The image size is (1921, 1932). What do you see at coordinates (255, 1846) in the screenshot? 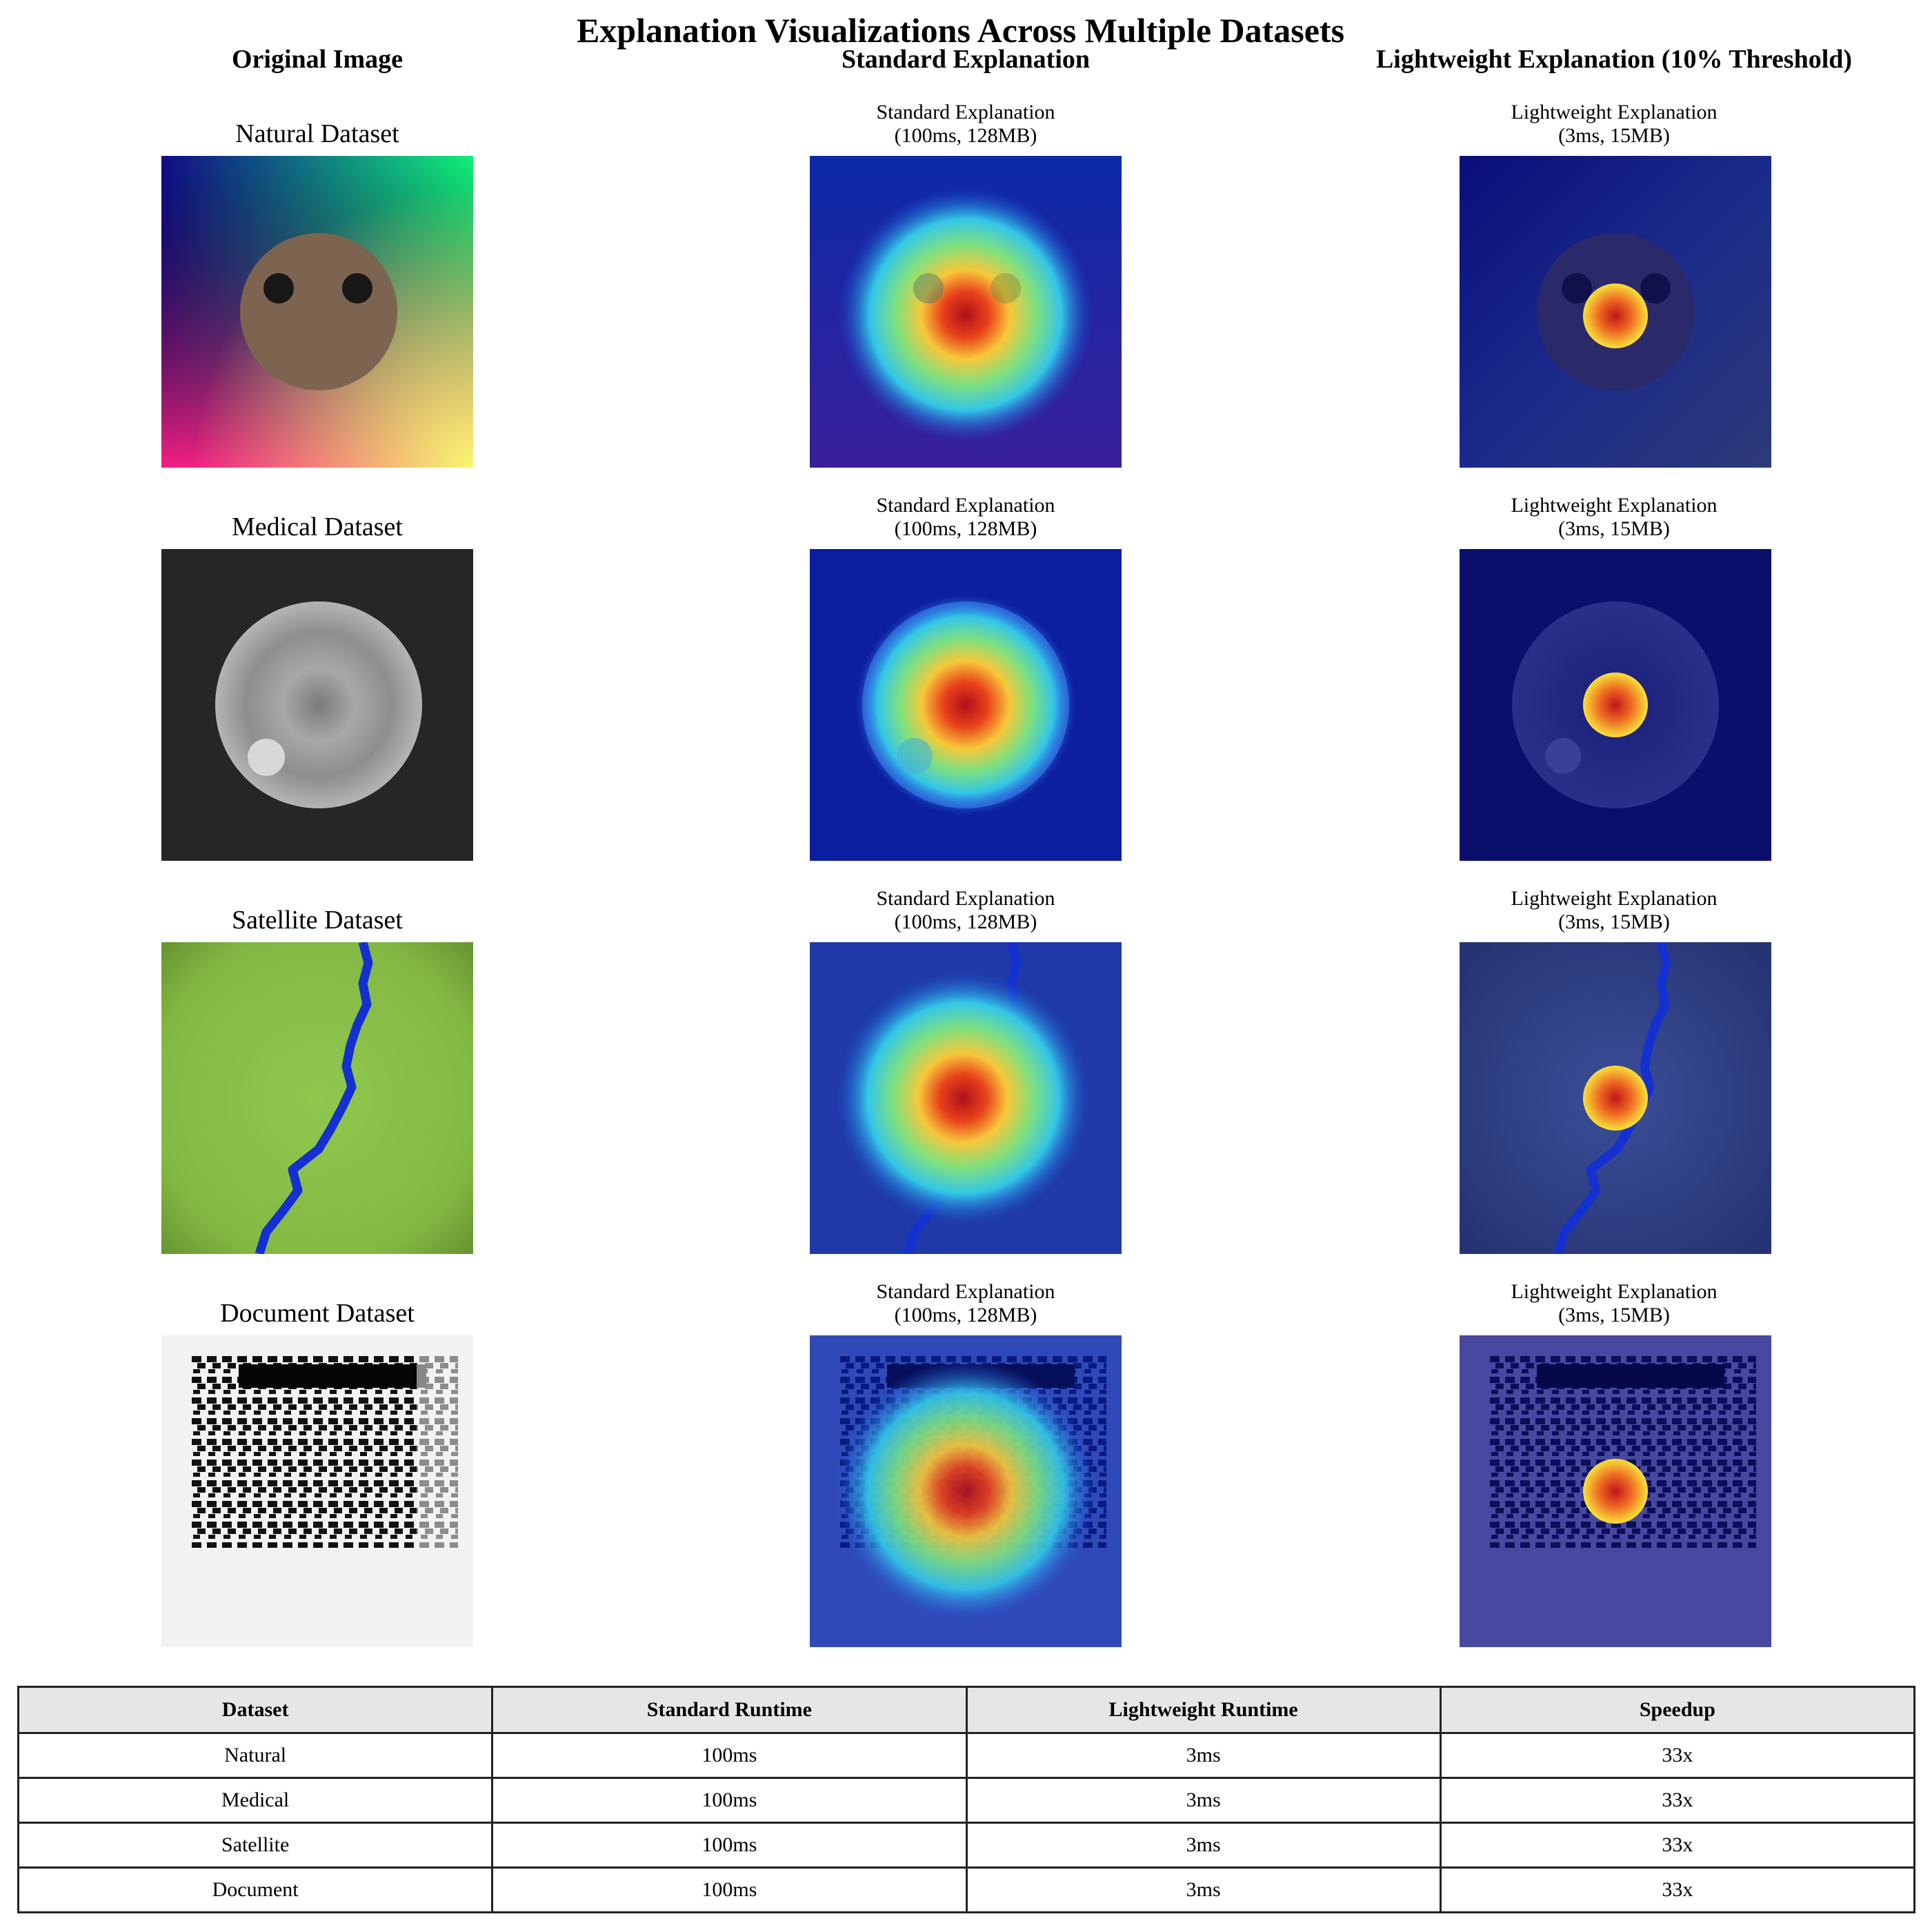
I see `cell-dataset: Satellite` at bounding box center [255, 1846].